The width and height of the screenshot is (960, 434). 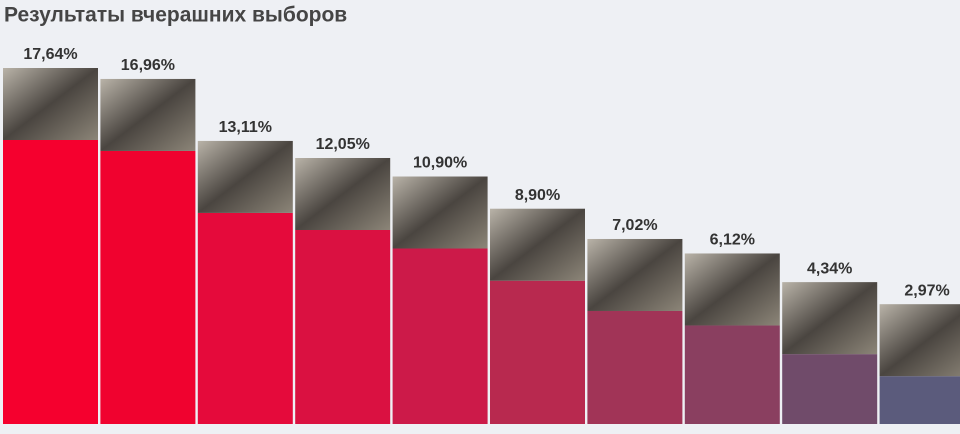 What do you see at coordinates (148, 65) in the screenshot?
I see `value-label: 16,96%` at bounding box center [148, 65].